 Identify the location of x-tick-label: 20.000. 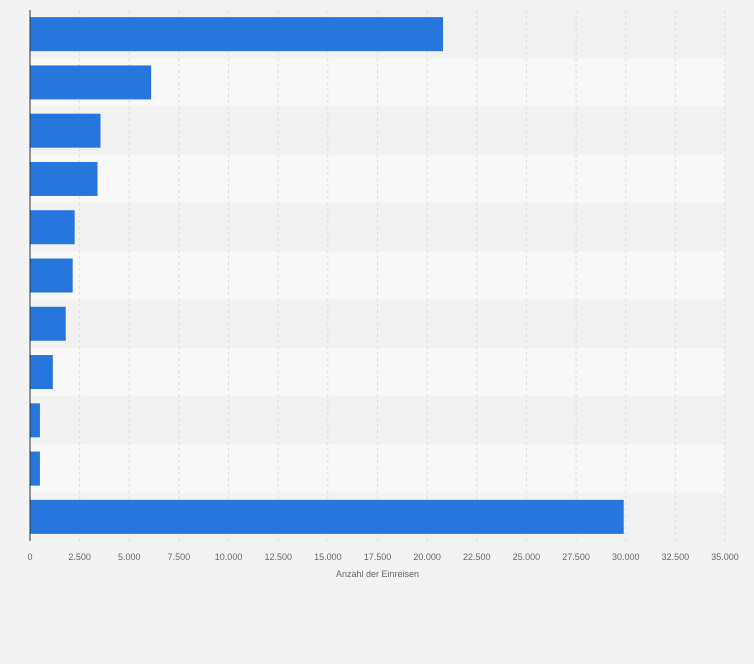
(427, 557).